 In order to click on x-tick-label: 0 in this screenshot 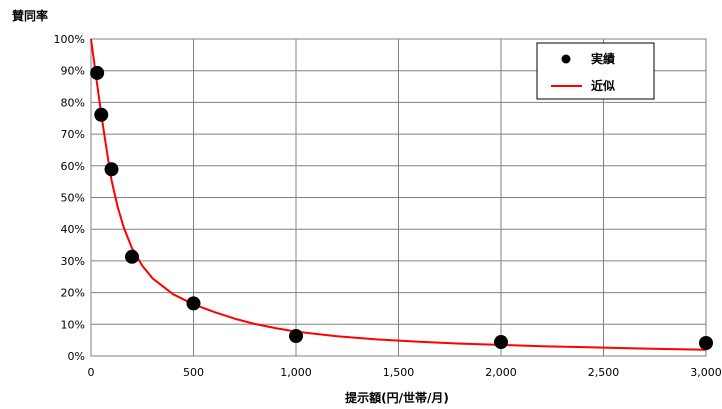, I will do `click(91, 372)`.